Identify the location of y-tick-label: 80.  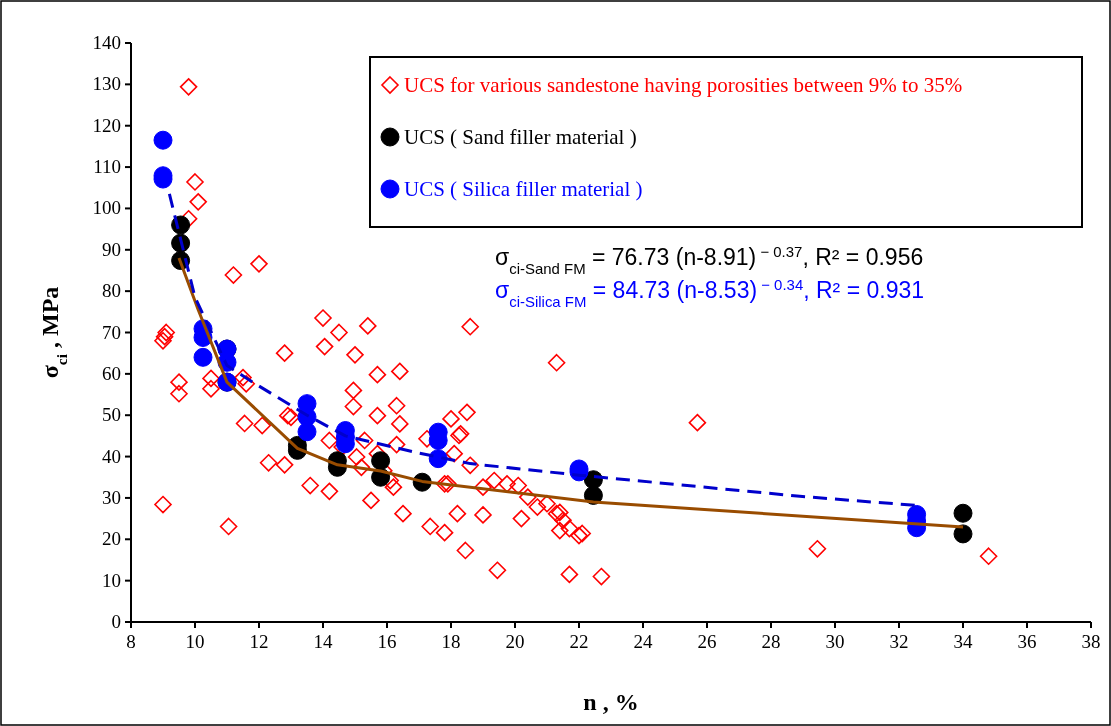
(111, 291).